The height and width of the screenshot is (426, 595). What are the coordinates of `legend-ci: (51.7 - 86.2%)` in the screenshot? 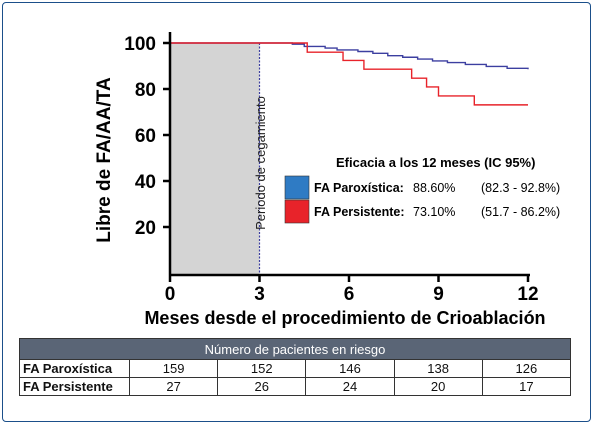 It's located at (520, 212).